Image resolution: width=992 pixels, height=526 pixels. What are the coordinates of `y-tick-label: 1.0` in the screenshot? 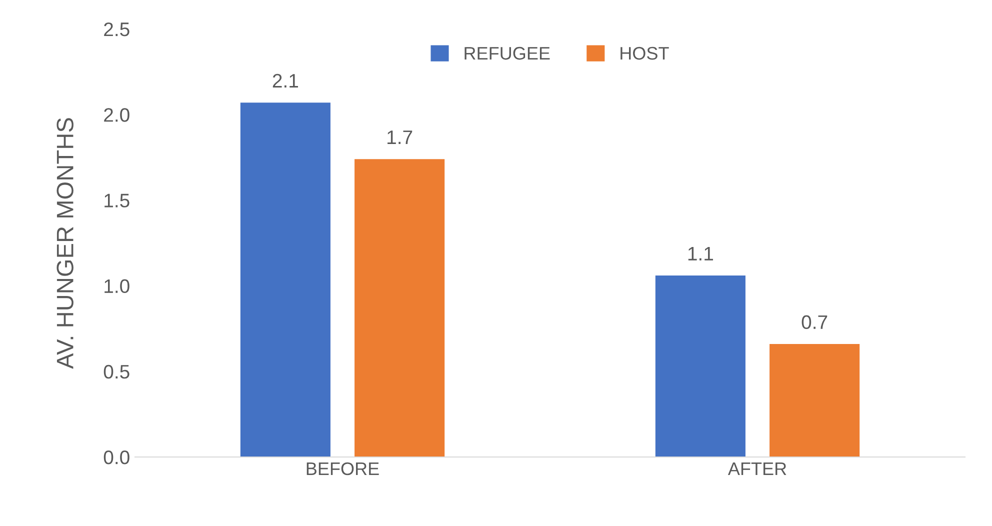 It's located at (117, 286).